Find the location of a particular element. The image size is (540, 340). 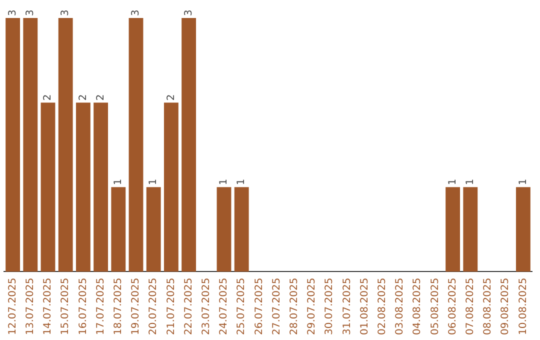

x-tick-label: 14.07.2025 is located at coordinates (48, 307).